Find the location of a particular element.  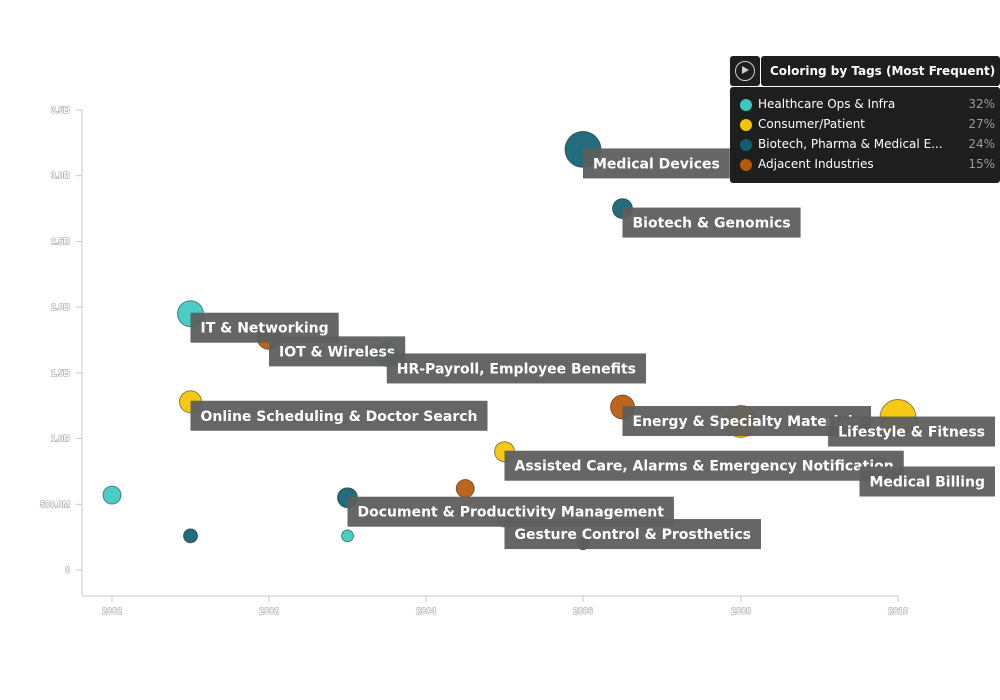

x-tick-label: 2004 is located at coordinates (426, 611).